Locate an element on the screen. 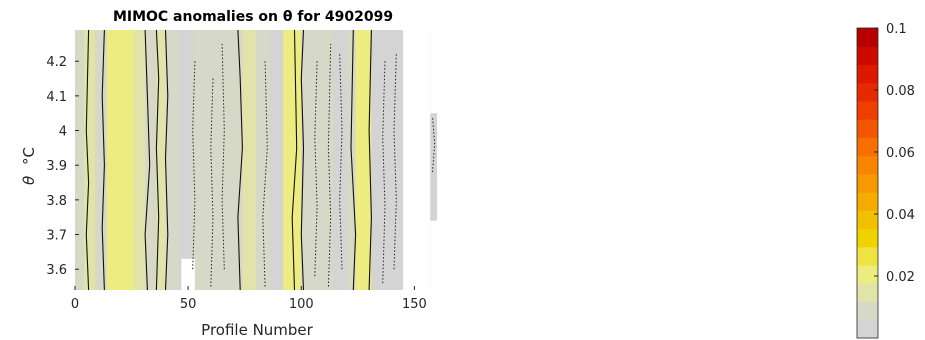  y-tick-label: 4.2 is located at coordinates (56, 62).